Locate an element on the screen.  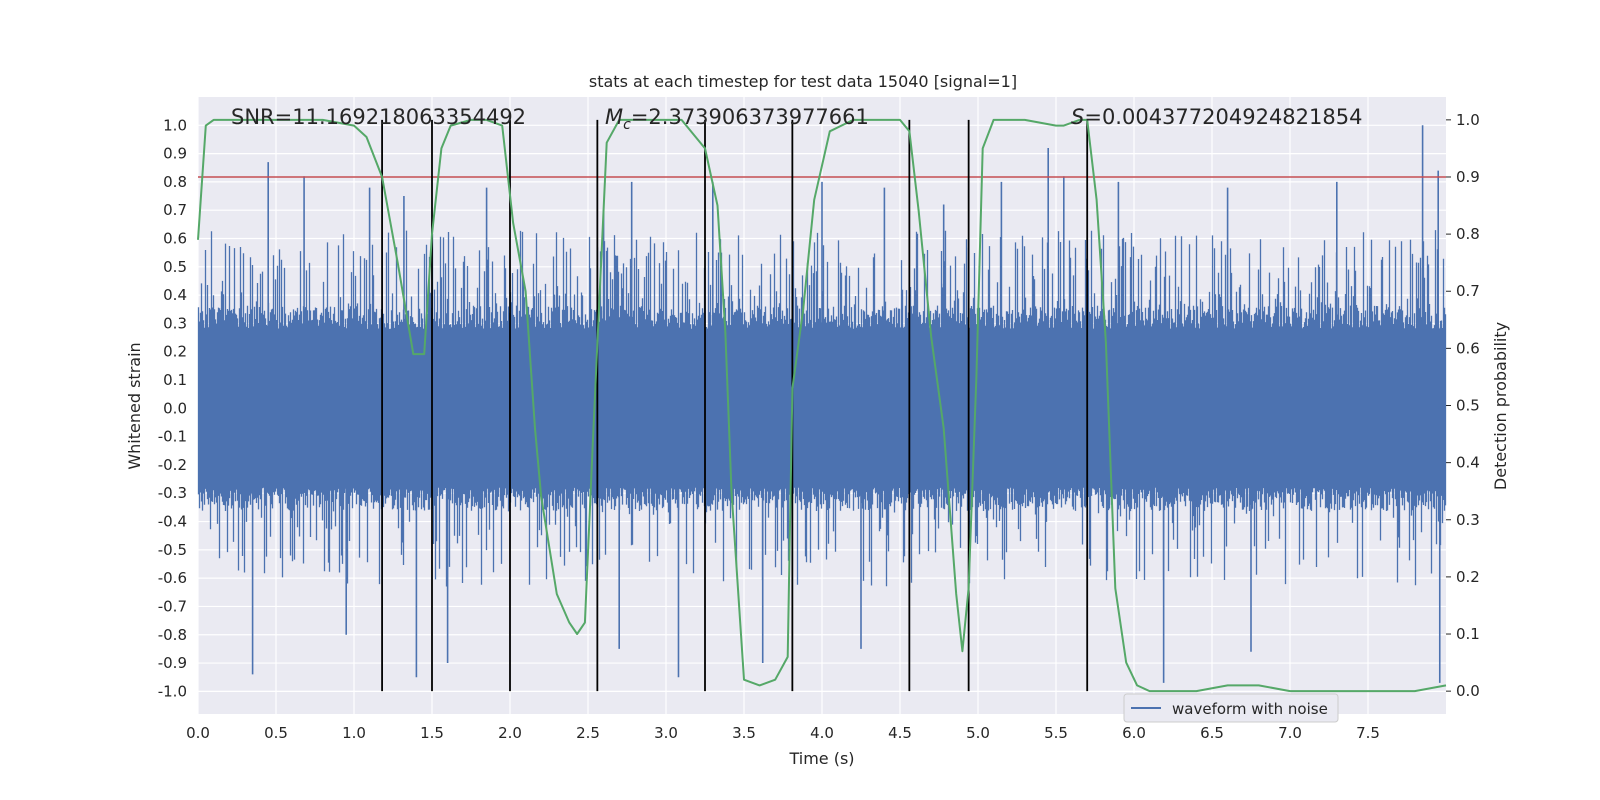
left-y-tick-label: 0.6 is located at coordinates (175, 239).